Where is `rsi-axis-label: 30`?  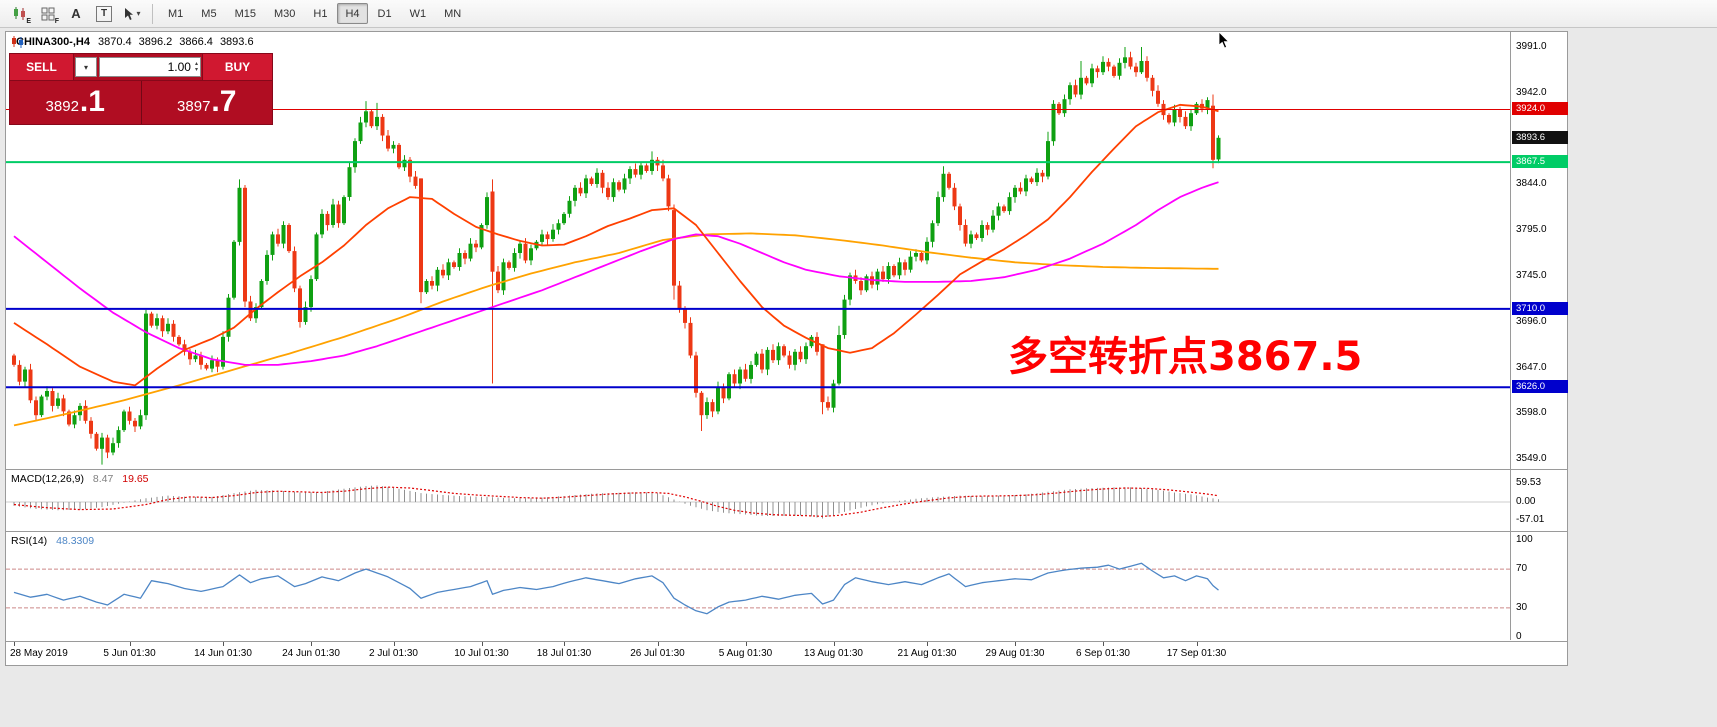
rsi-axis-label: 30 is located at coordinates (1522, 607).